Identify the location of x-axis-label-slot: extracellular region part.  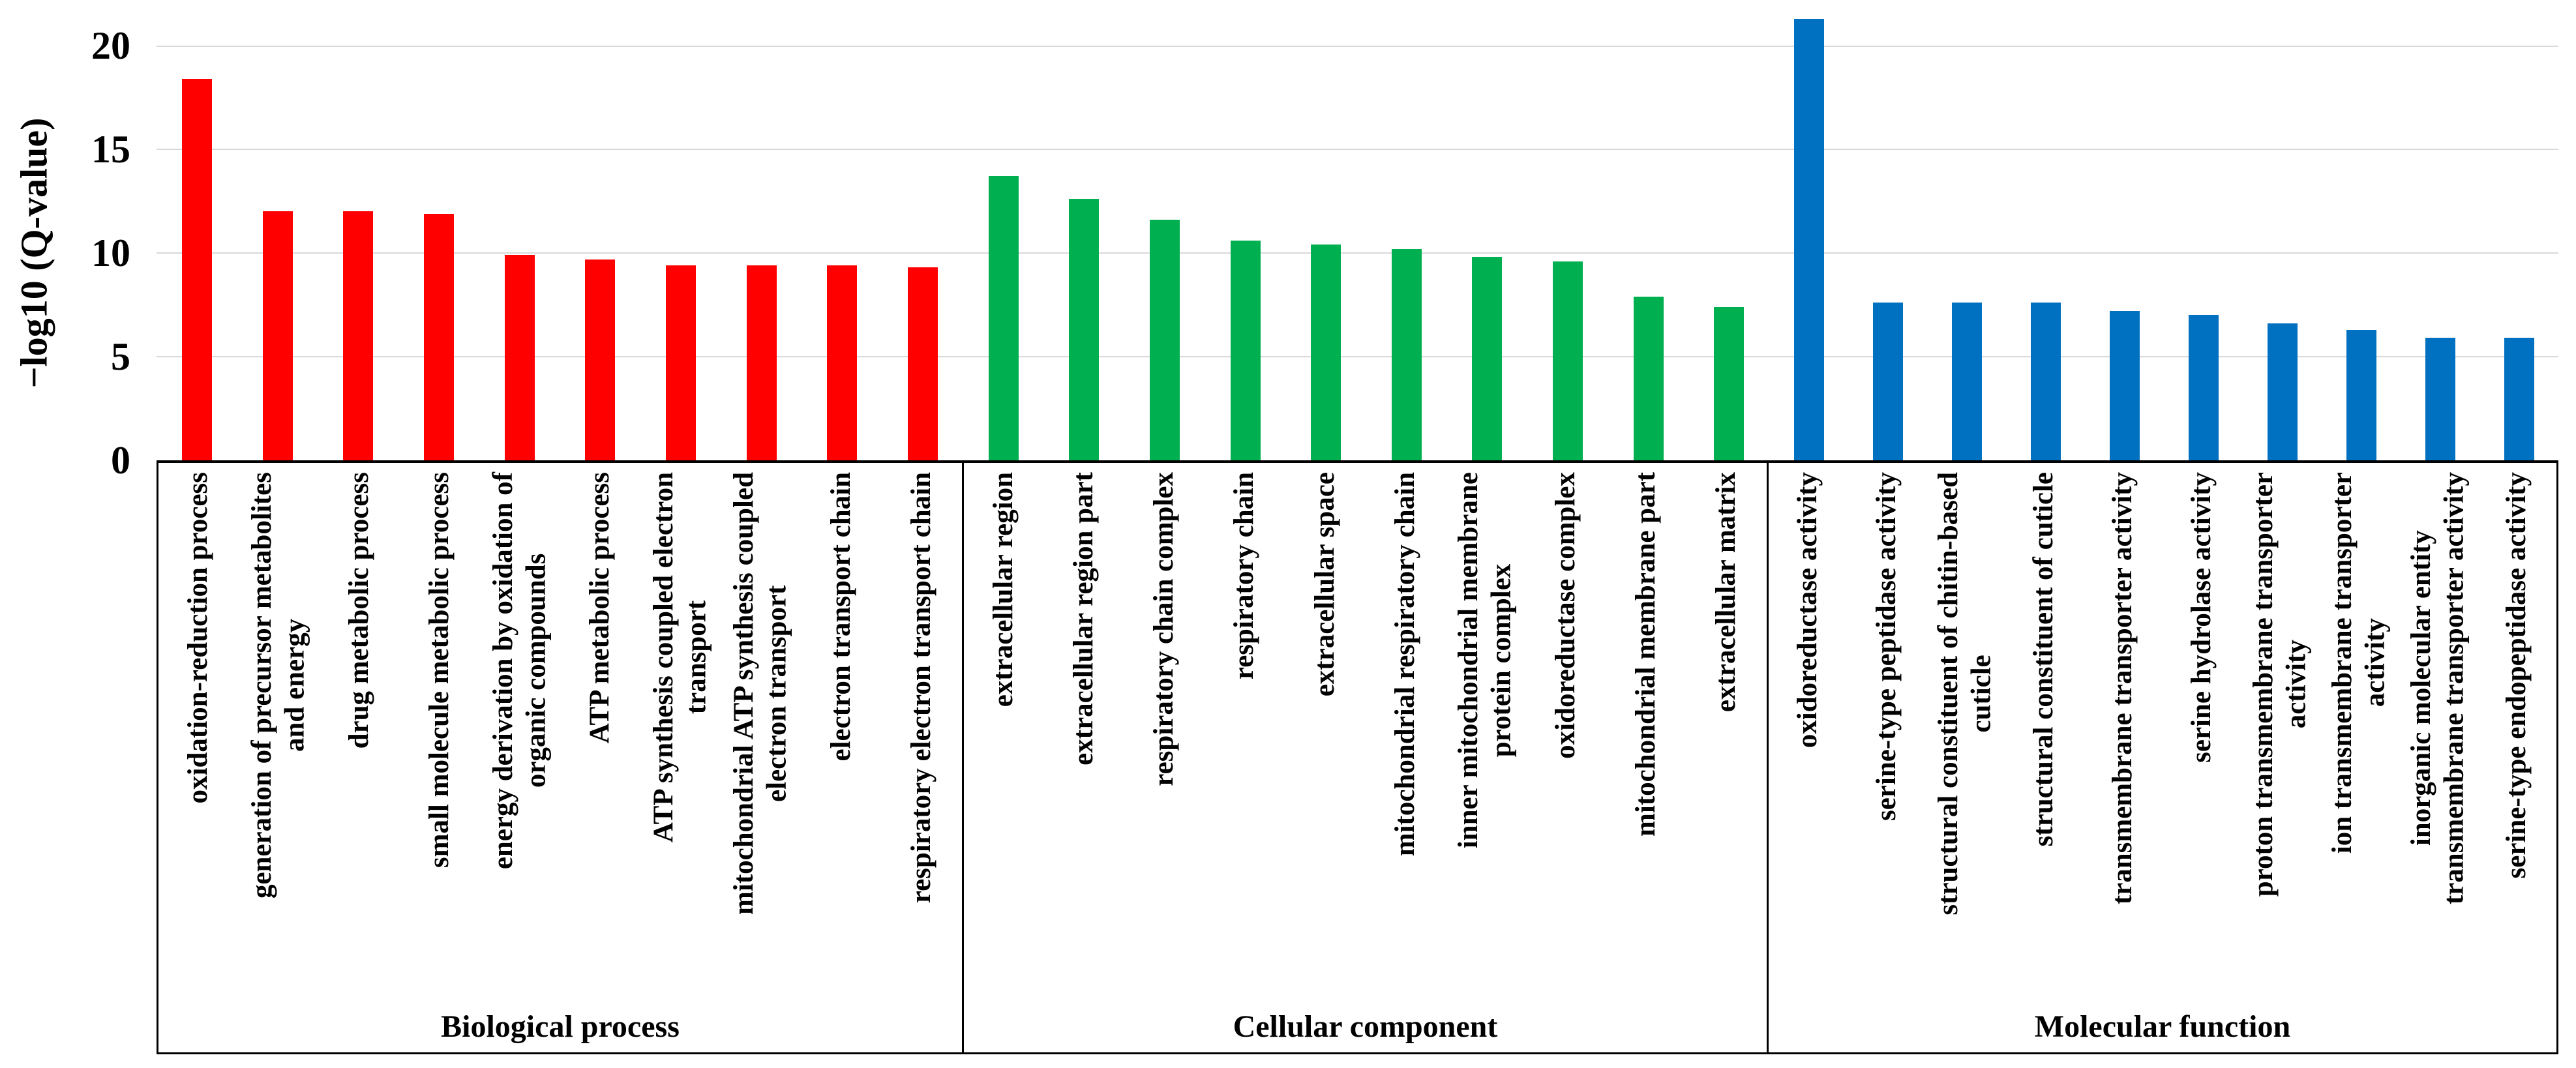
(1084, 762).